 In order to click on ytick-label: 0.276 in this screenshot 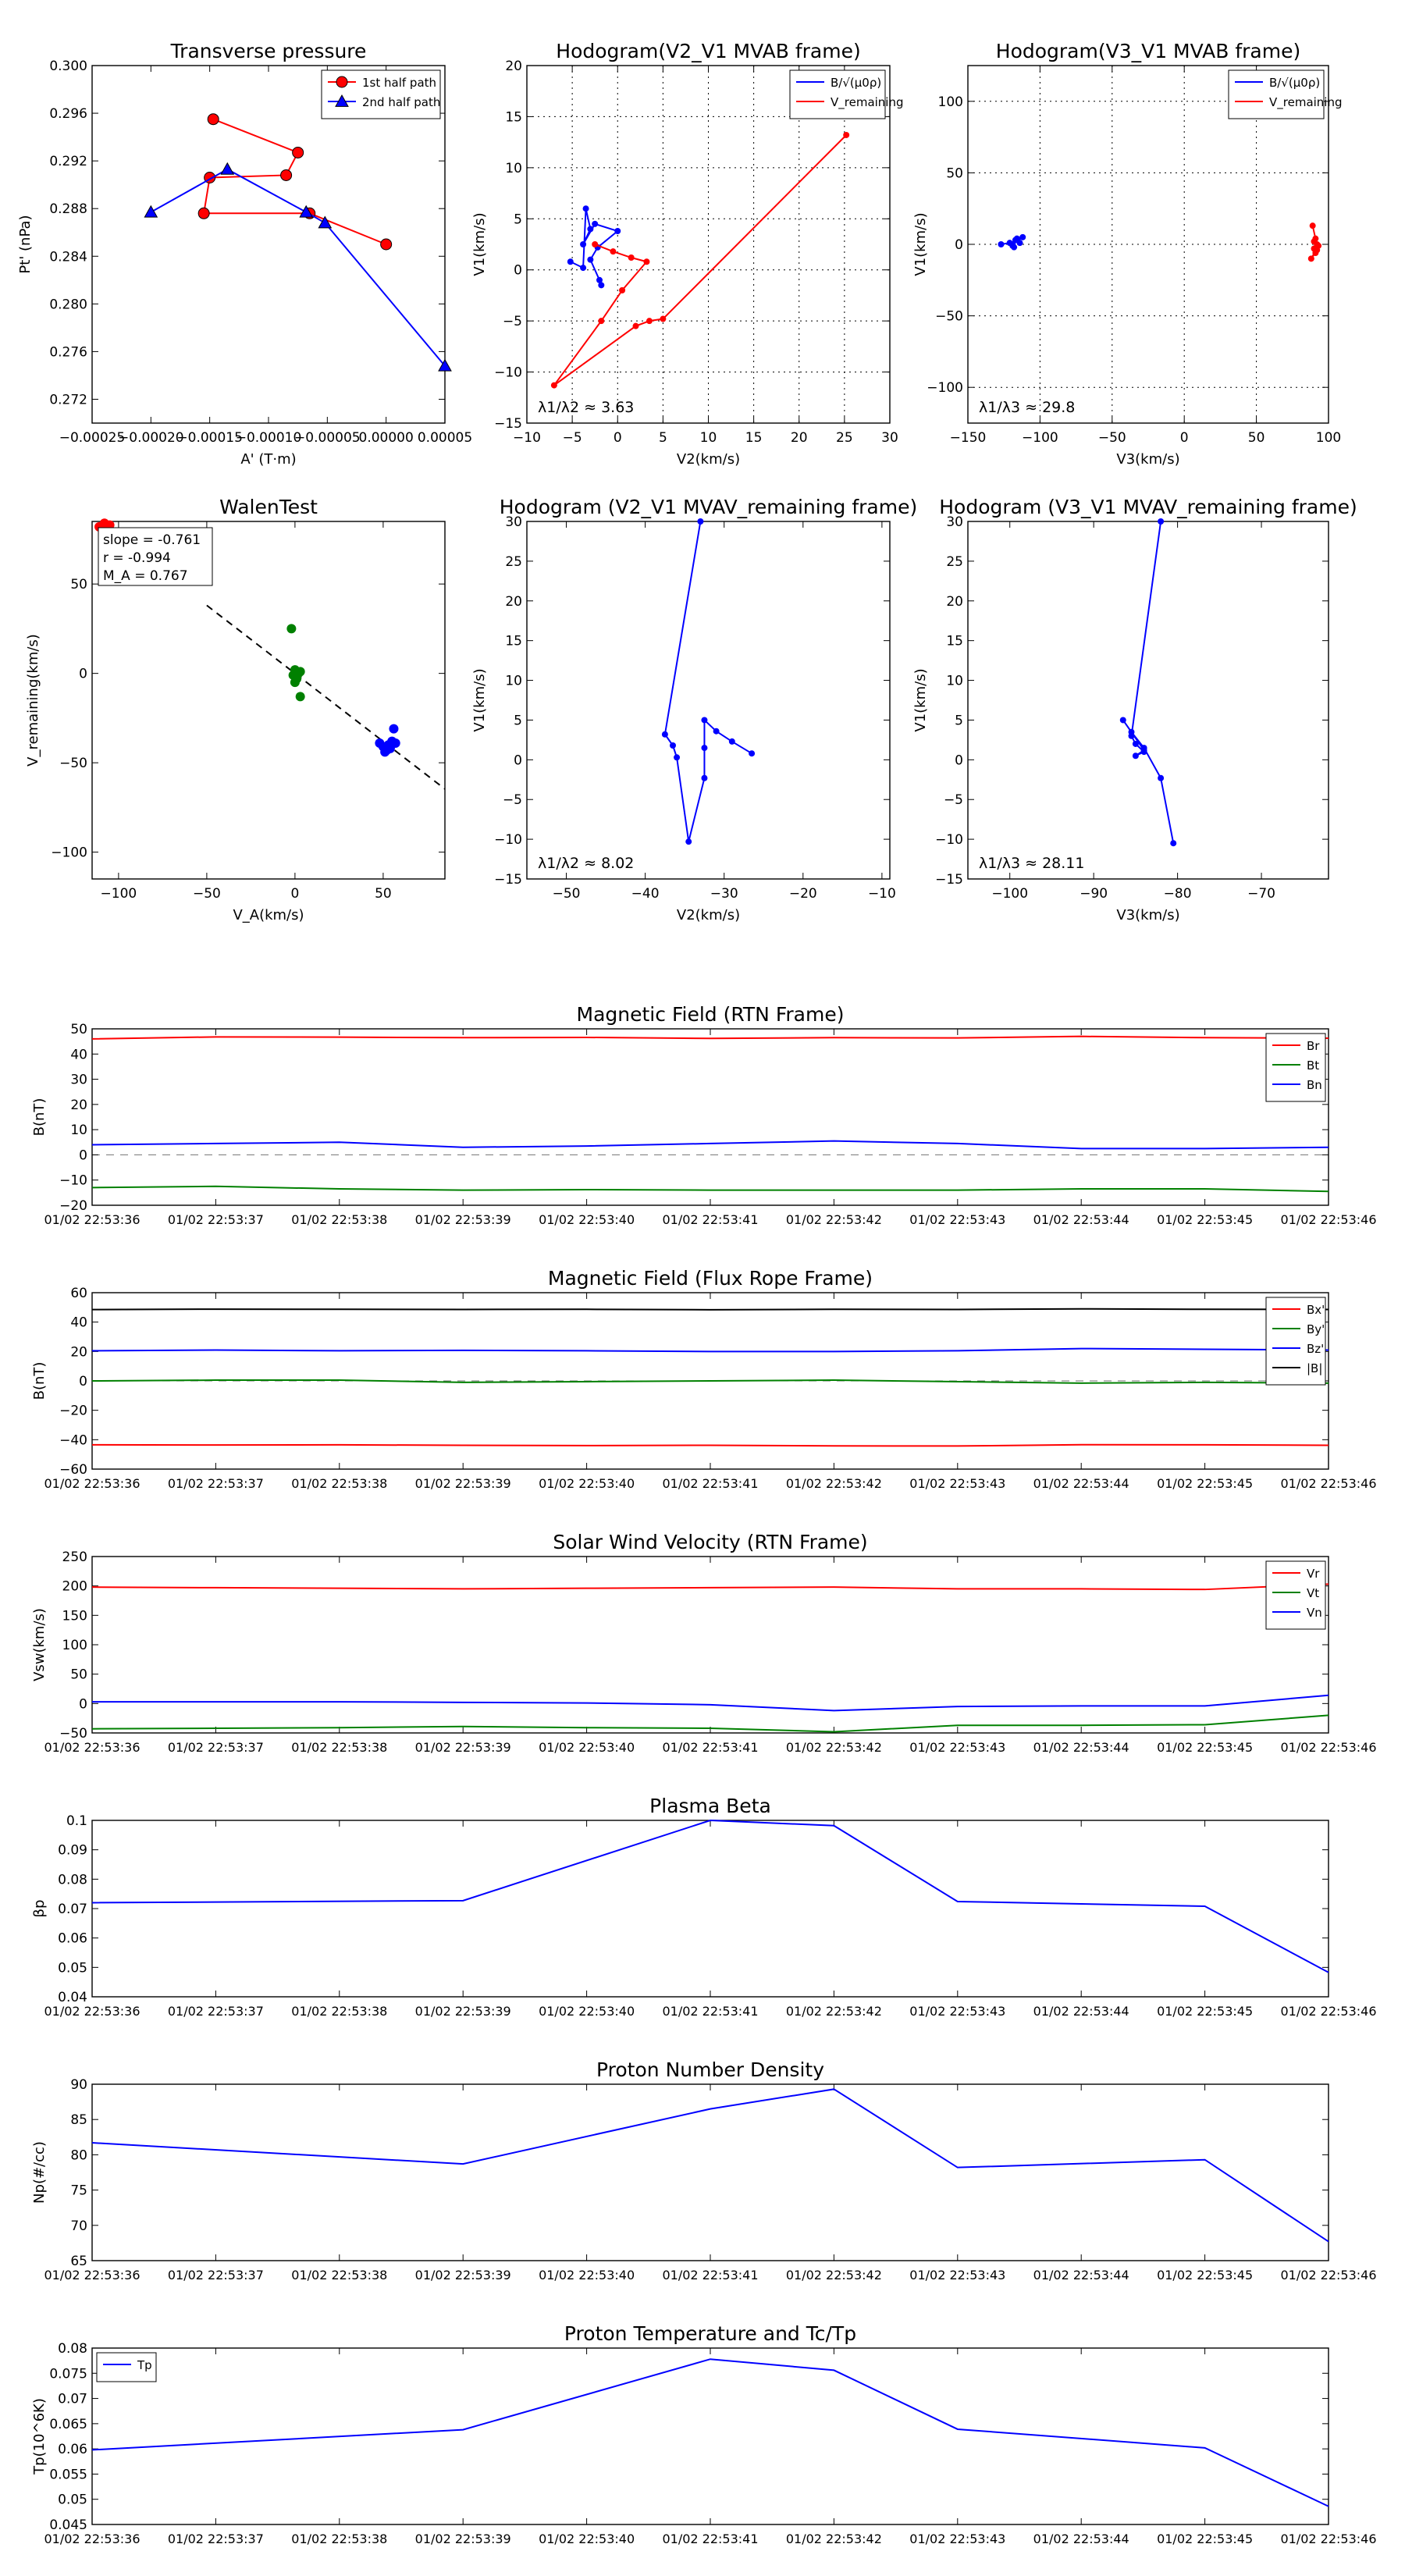, I will do `click(68, 352)`.